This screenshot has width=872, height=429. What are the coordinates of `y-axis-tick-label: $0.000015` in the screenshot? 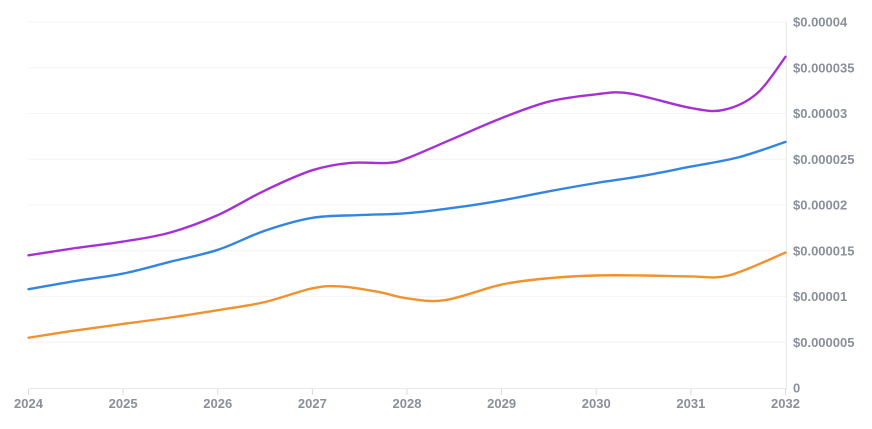 It's located at (823, 250).